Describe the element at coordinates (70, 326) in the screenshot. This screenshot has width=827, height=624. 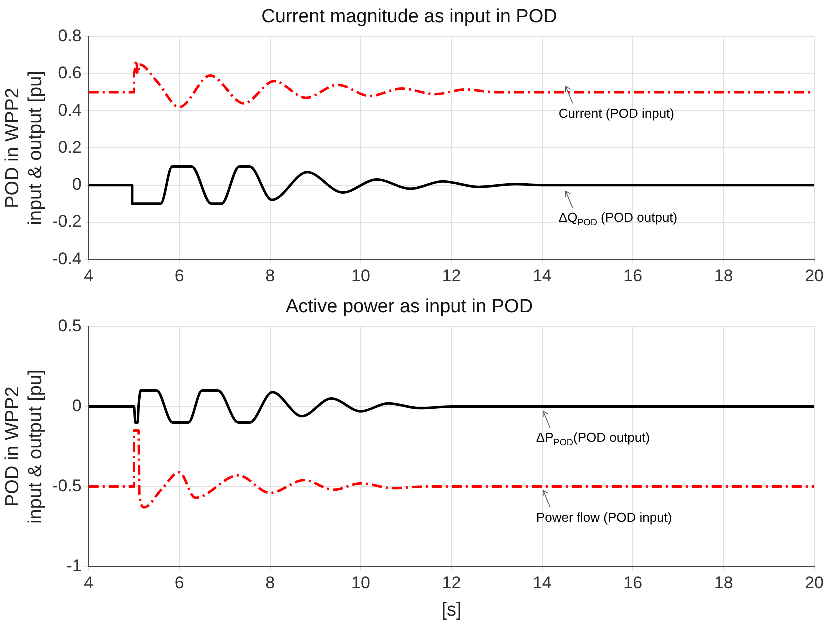
I see `y-tick-label: 0.5` at that location.